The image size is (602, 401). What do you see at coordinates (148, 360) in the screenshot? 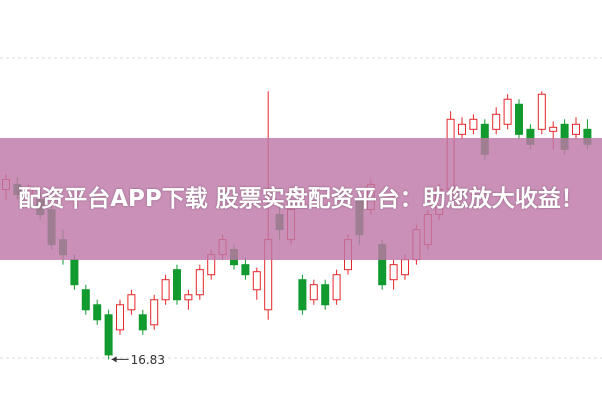
I see `low-label: 16.83` at bounding box center [148, 360].